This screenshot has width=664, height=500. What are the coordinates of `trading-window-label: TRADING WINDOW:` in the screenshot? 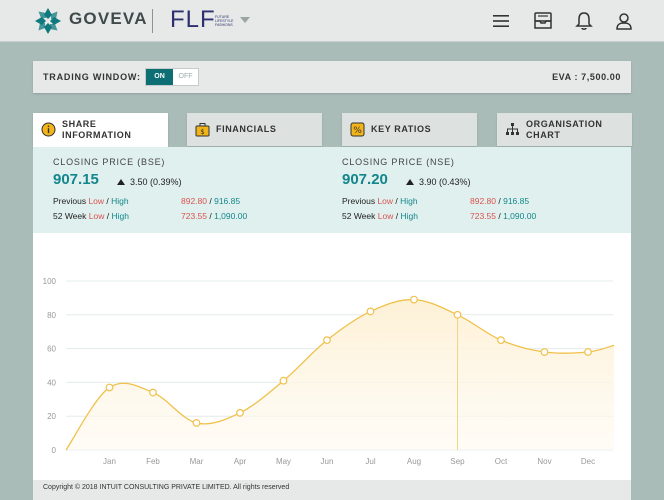 It's located at (92, 77).